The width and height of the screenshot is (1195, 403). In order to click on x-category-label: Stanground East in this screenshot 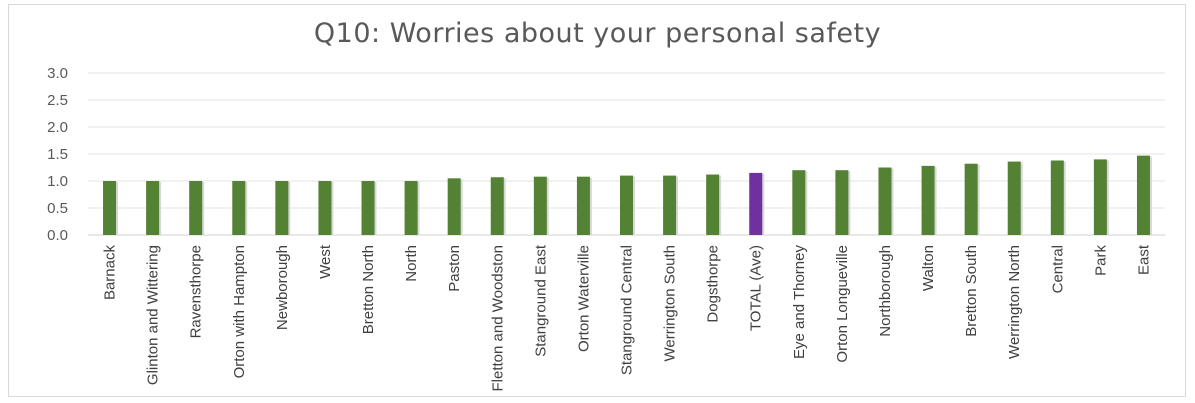, I will do `click(540, 300)`.